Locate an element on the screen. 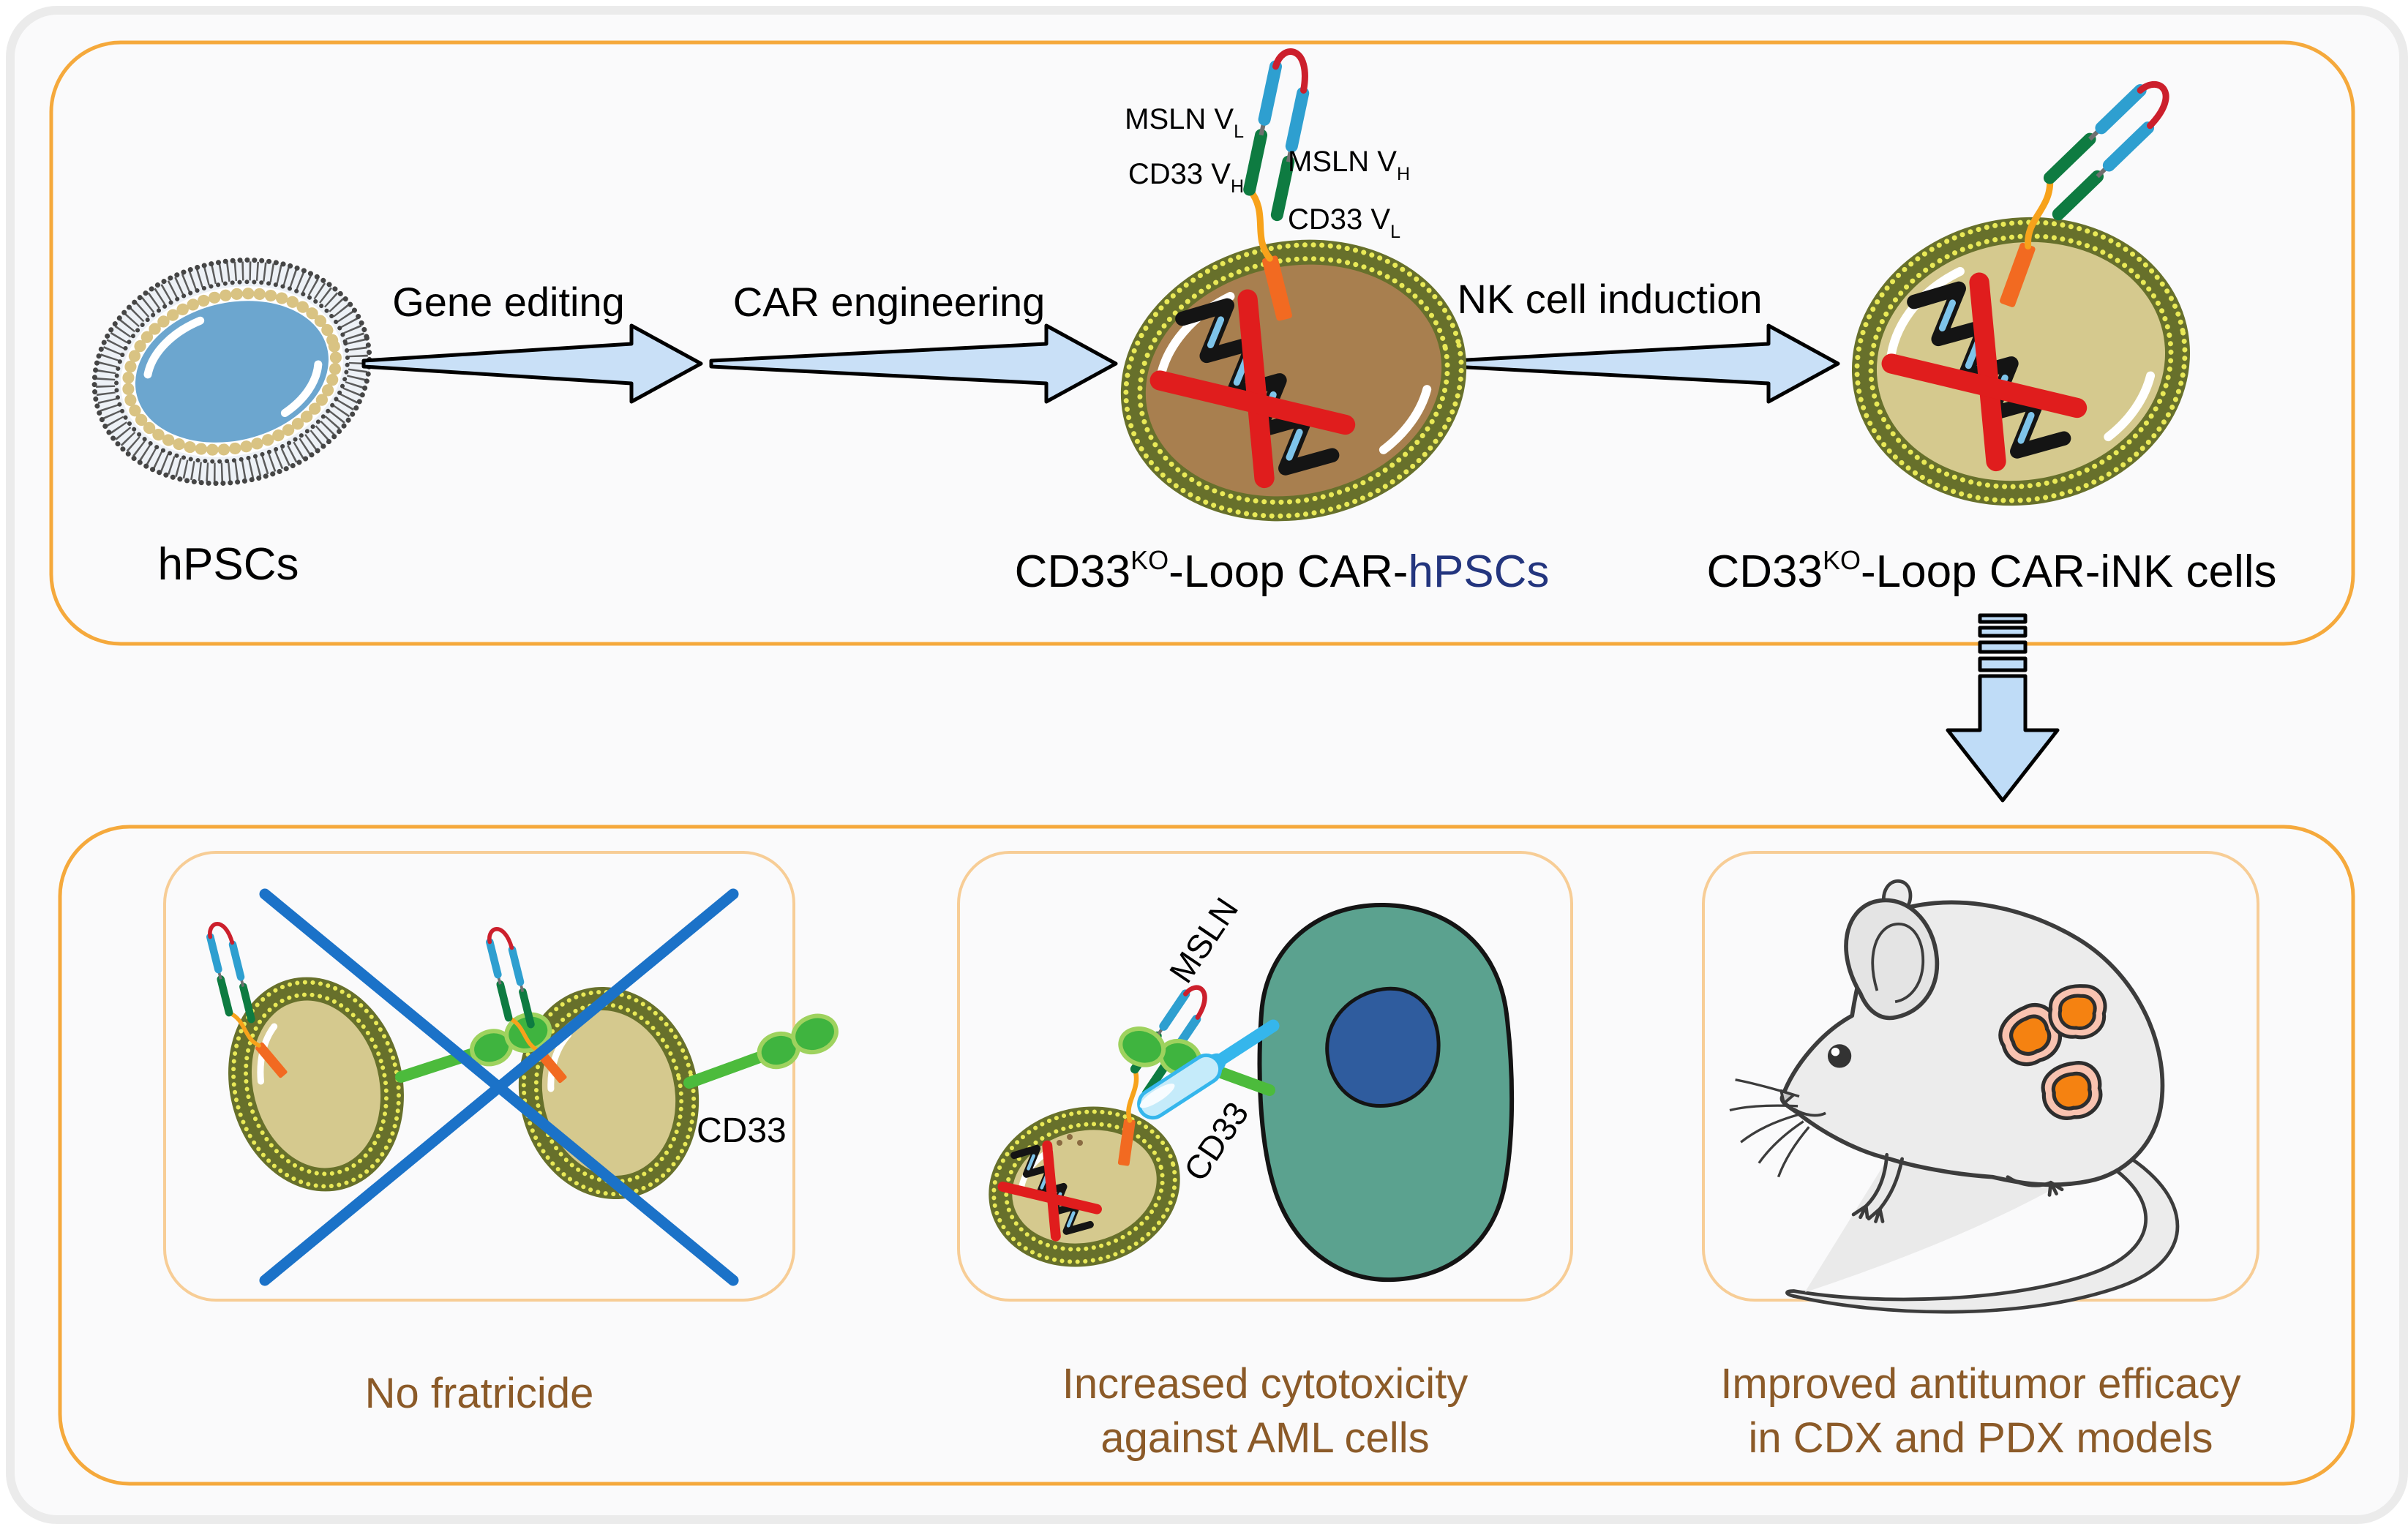 This screenshot has width=2408, height=1524. car-domain-labels-right: MSLN VH CD33 VL is located at coordinates (1349, 192).